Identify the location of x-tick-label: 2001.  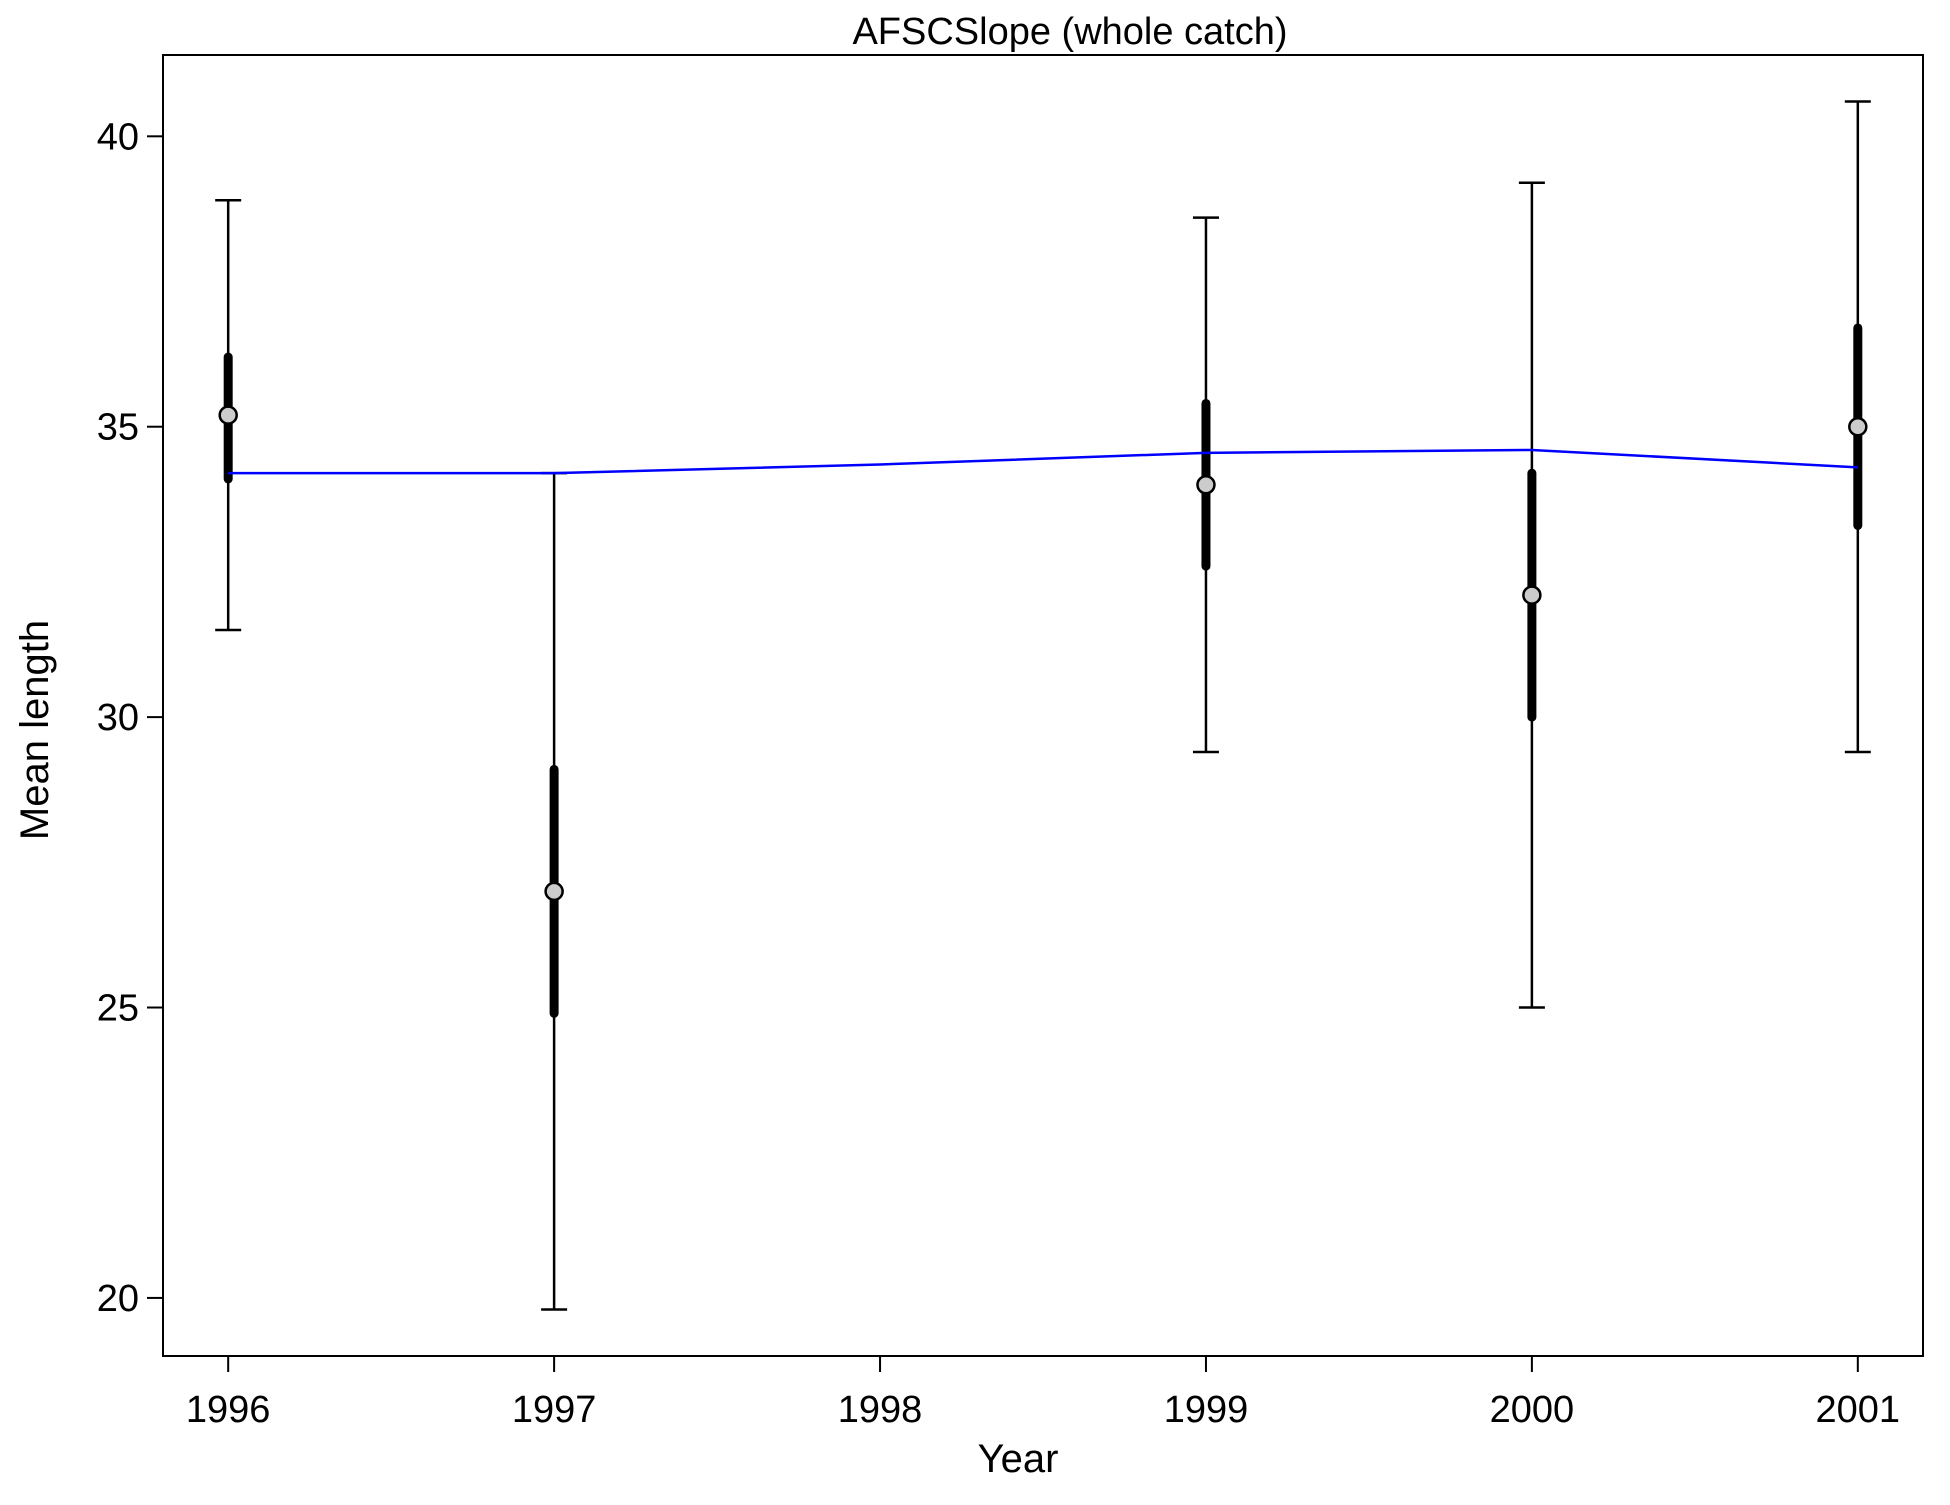
(1858, 1410).